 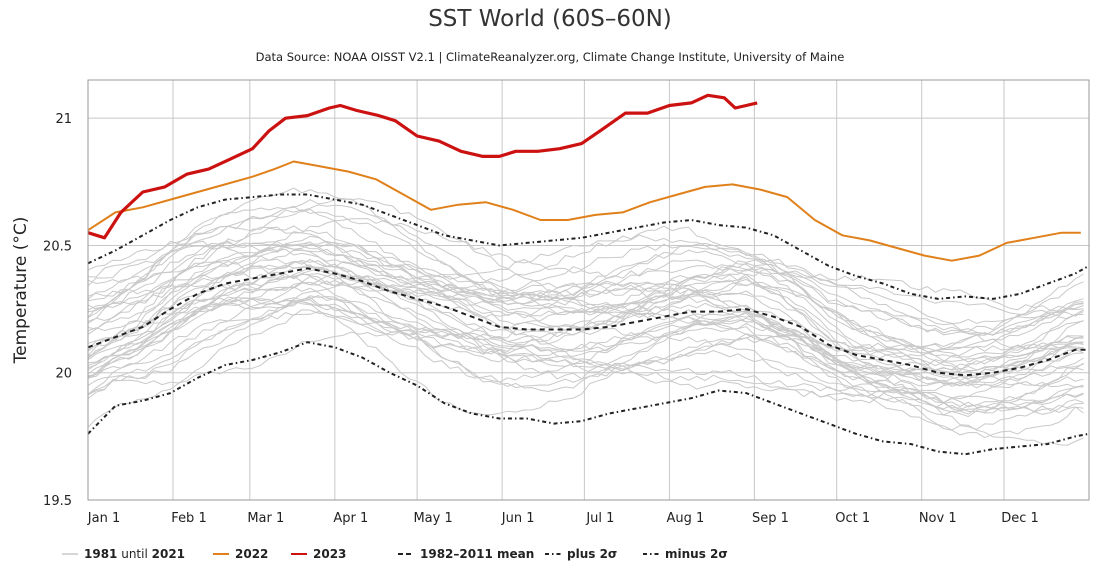 What do you see at coordinates (265, 518) in the screenshot?
I see `x-tick-label: Mar 1` at bounding box center [265, 518].